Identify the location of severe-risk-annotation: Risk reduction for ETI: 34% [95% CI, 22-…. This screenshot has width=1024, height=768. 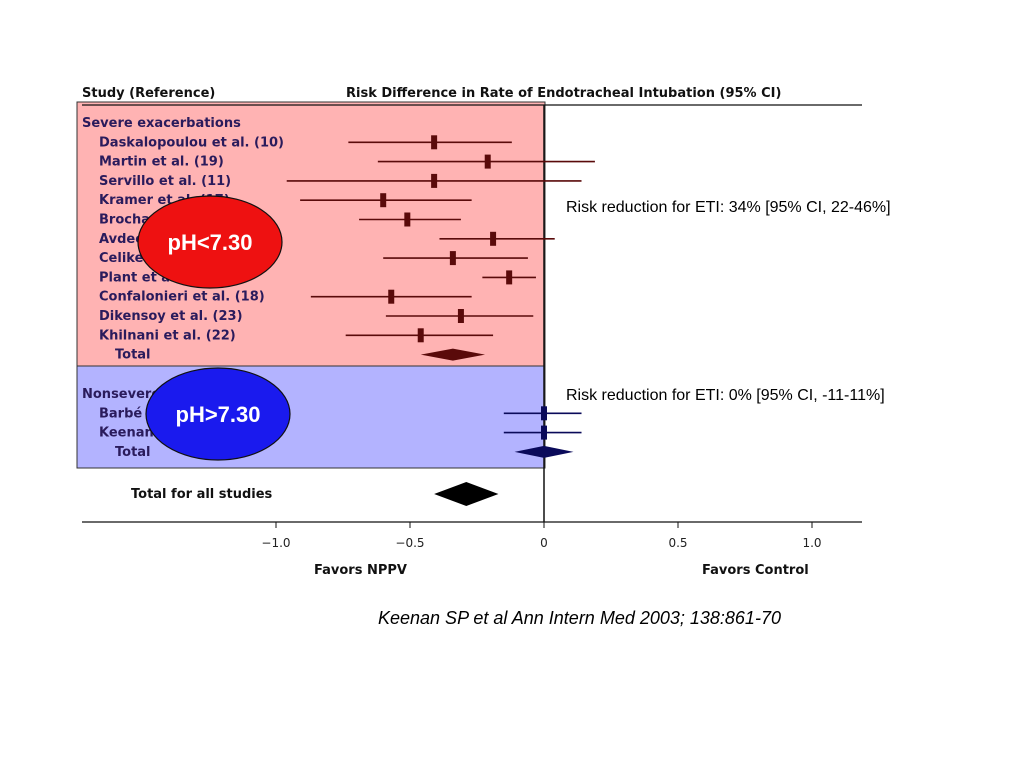
(728, 207).